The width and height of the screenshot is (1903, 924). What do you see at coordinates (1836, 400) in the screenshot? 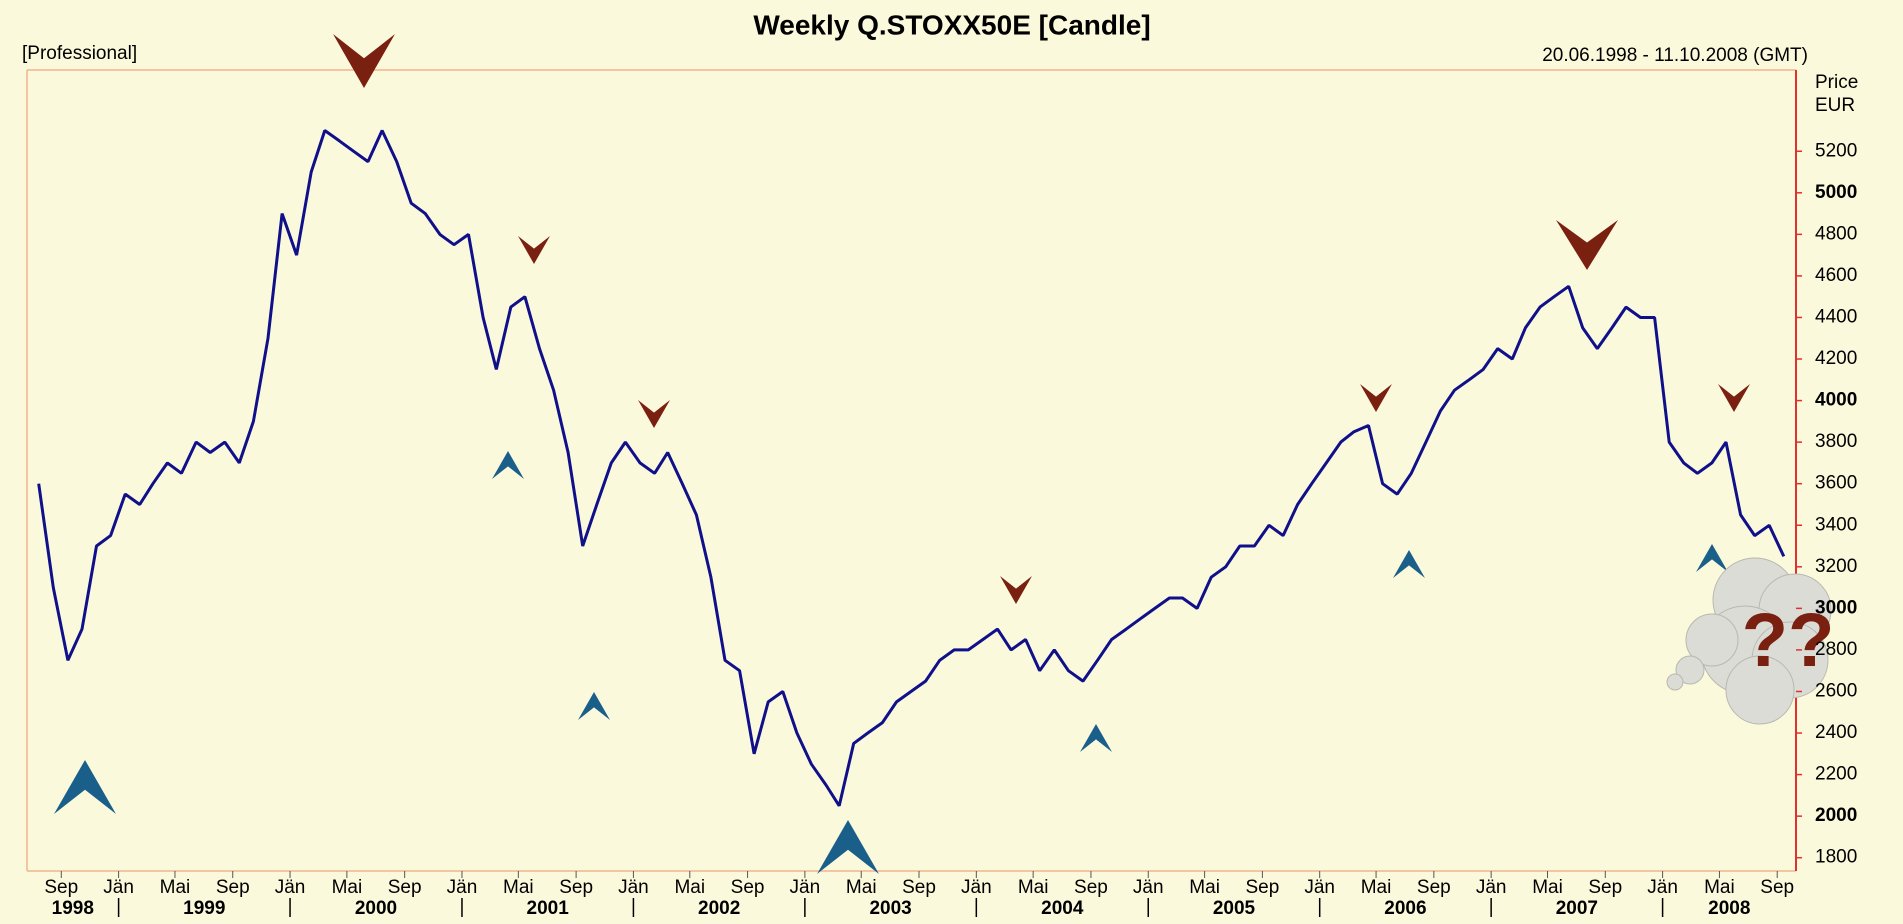
I see `y-tick-label: 4000` at bounding box center [1836, 400].